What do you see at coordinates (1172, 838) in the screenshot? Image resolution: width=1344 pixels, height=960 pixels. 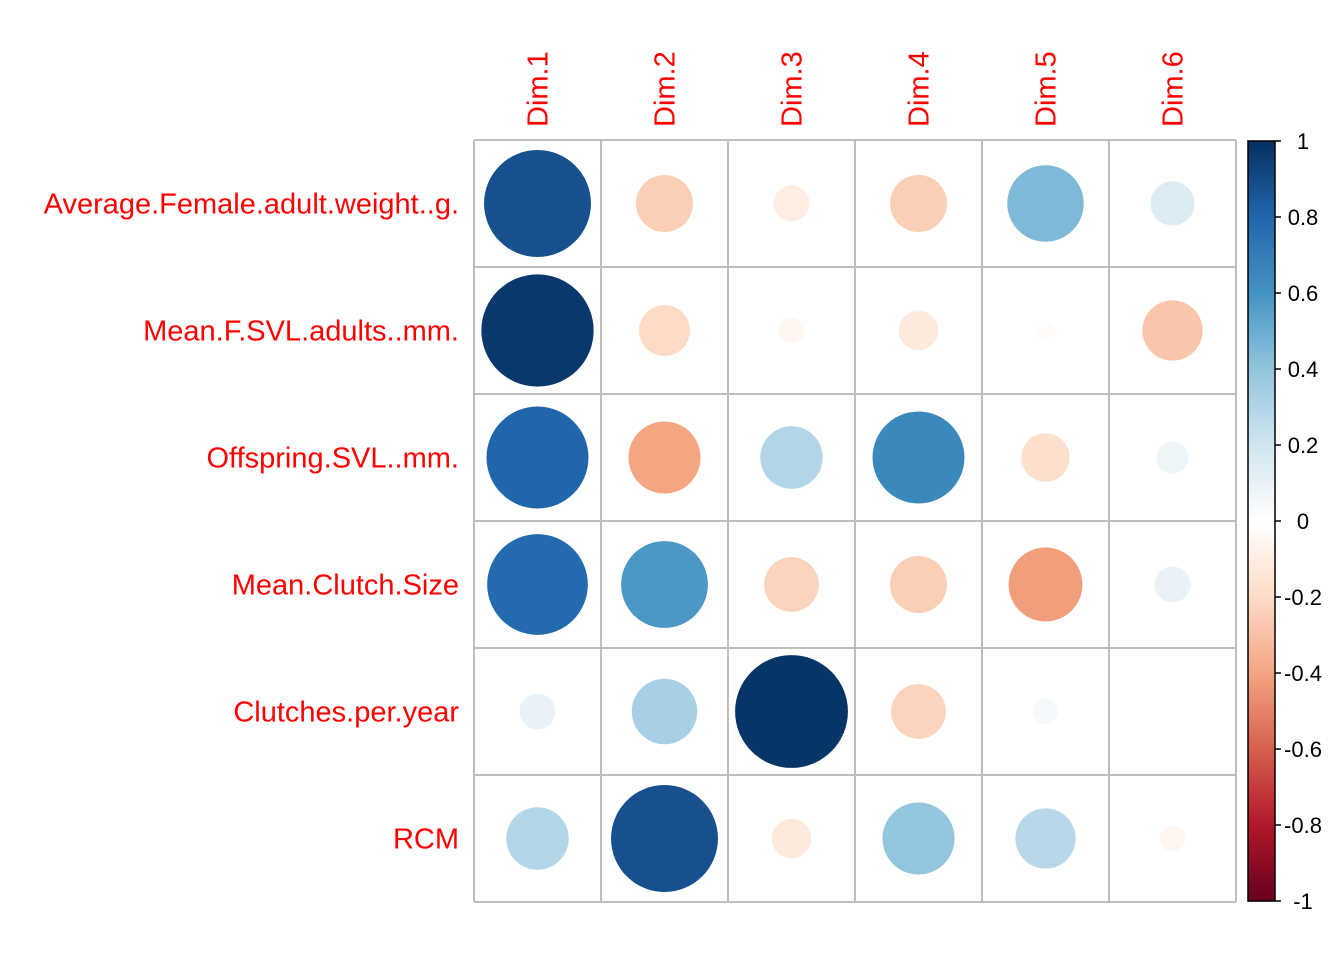 I see `cell-circle-r5-c5` at bounding box center [1172, 838].